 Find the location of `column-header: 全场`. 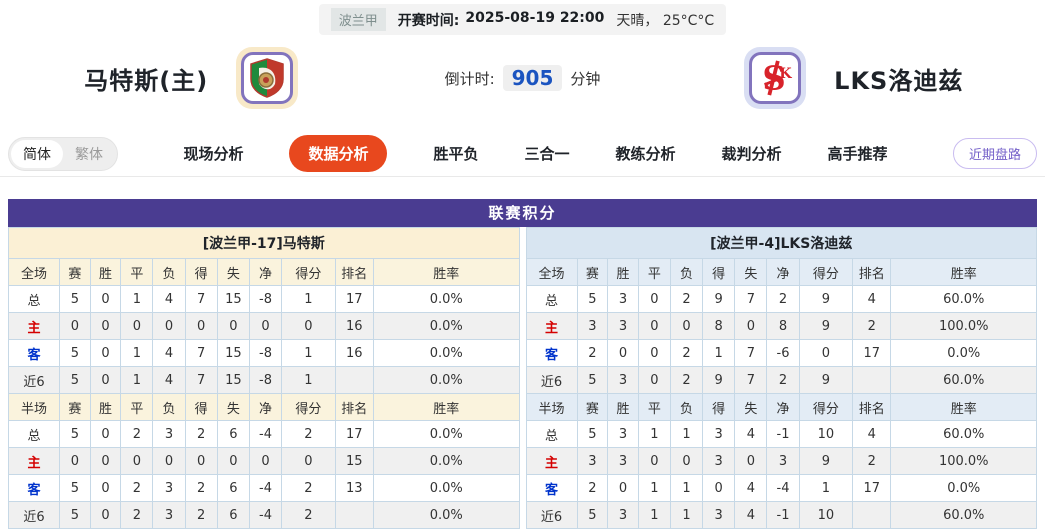

column-header: 全场 is located at coordinates (551, 272).